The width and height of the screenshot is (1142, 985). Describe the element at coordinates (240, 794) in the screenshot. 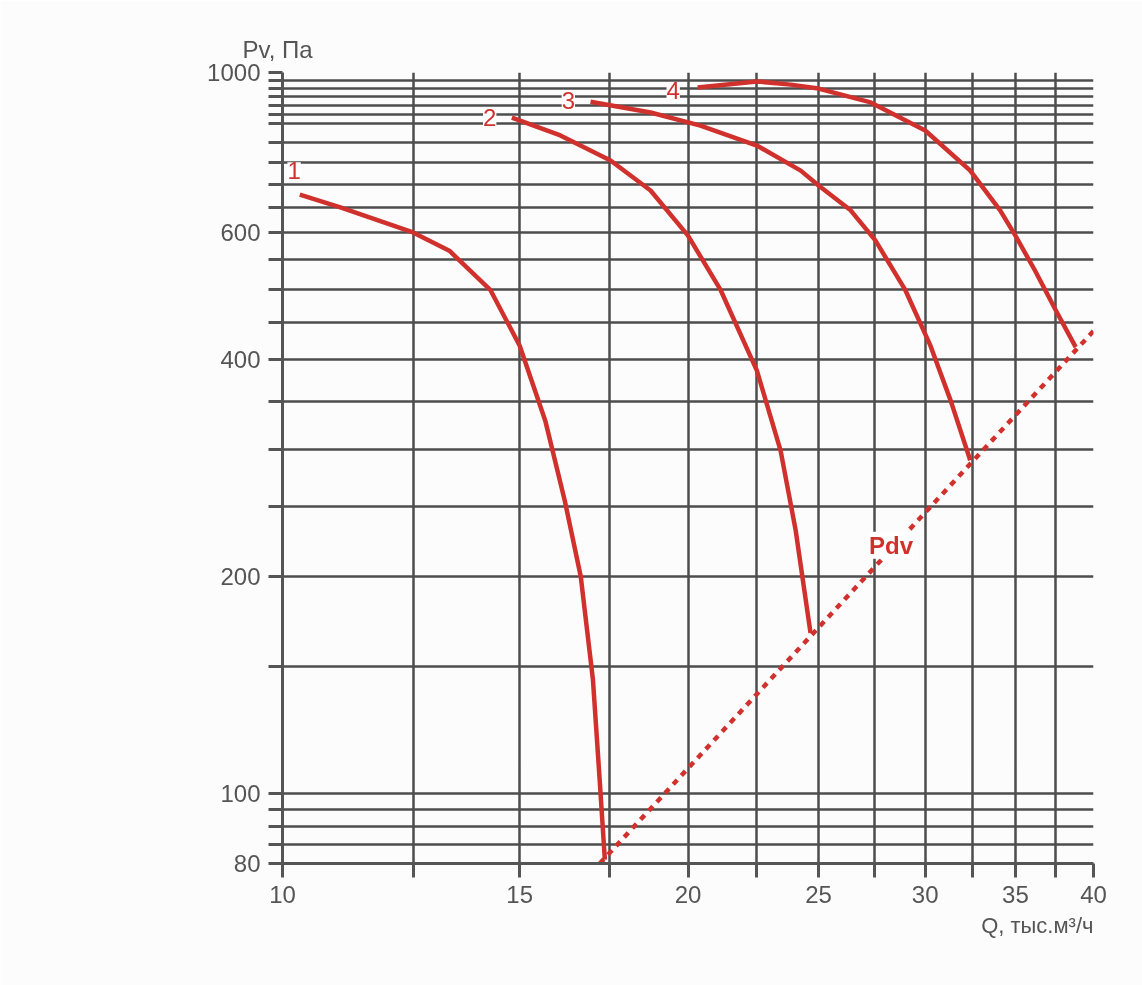

I see `y-tick-label: 100` at that location.